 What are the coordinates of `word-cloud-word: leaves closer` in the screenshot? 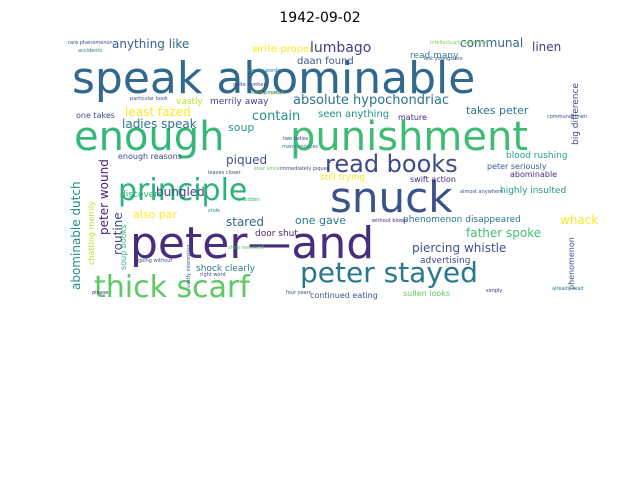 It's located at (225, 173).